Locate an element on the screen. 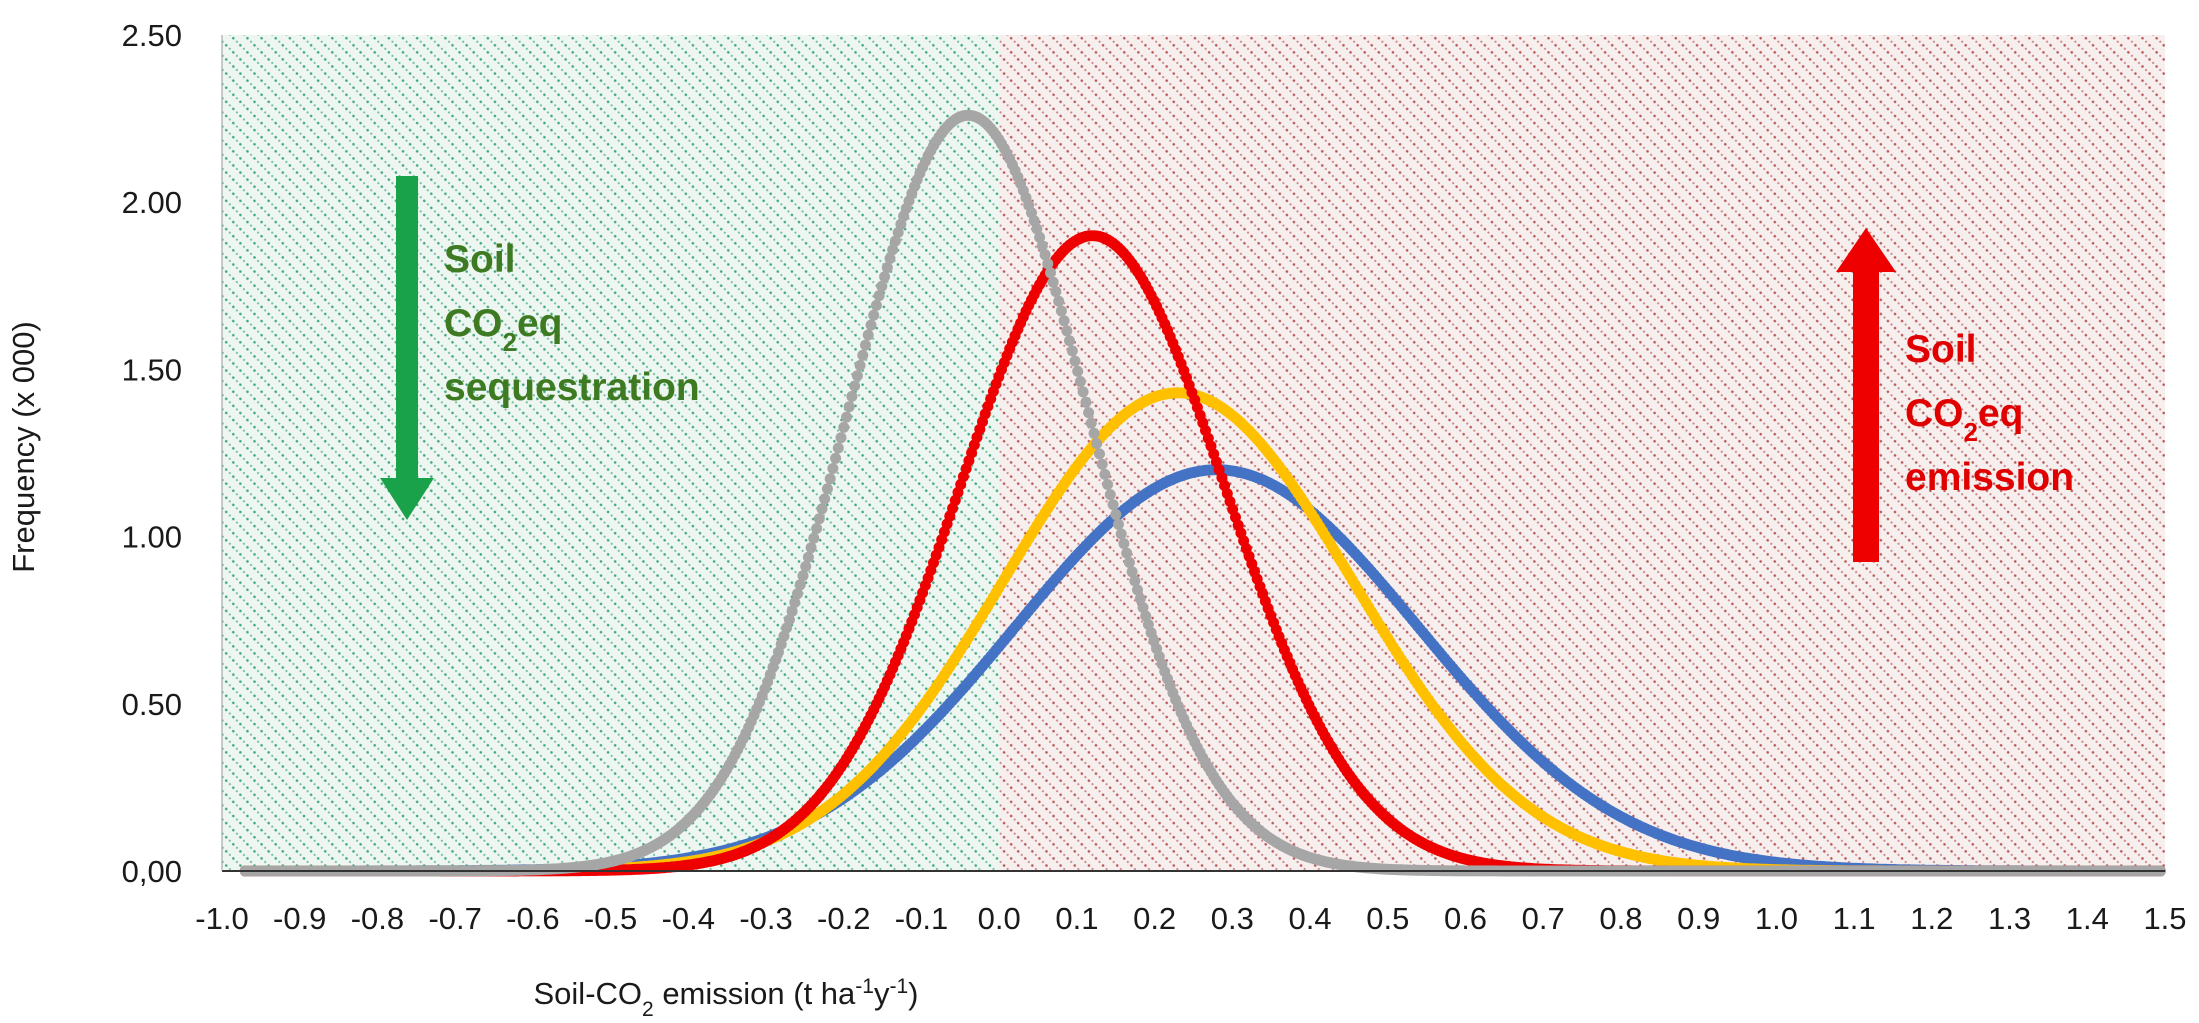 The width and height of the screenshot is (2199, 1023). y-tick-labels: 0,00 0.50 1.00 1.50 2.00 2.50 is located at coordinates (152, 453).